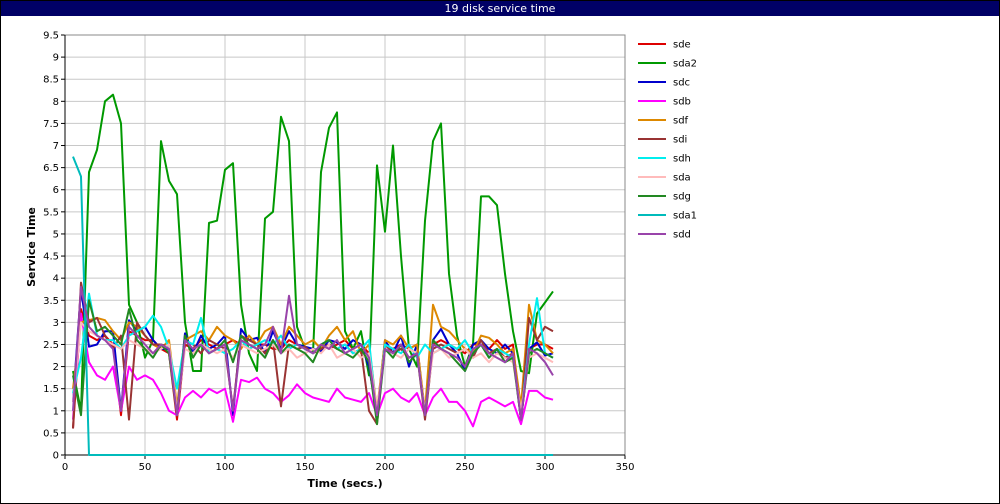  Describe the element at coordinates (682, 159) in the screenshot. I see `legend-label-sdh: sdh` at that location.